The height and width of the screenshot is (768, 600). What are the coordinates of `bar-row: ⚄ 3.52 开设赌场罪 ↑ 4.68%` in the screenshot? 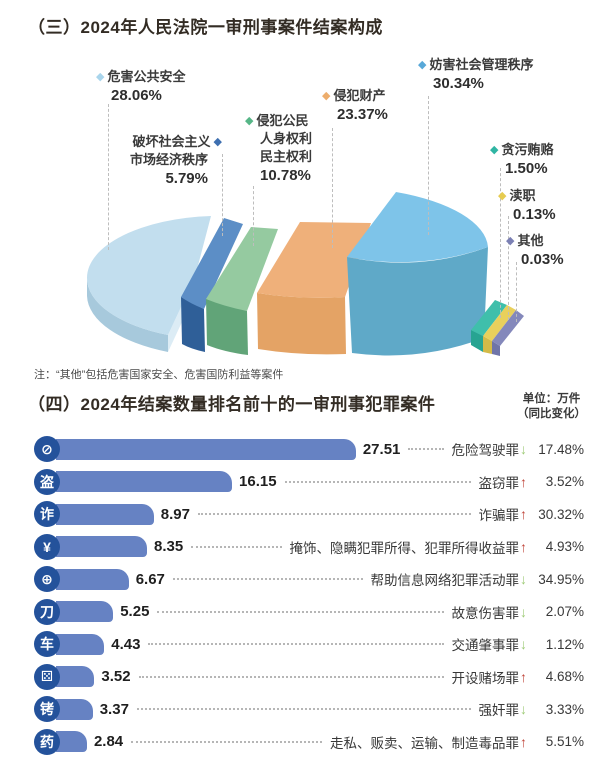 It's located at (300, 677).